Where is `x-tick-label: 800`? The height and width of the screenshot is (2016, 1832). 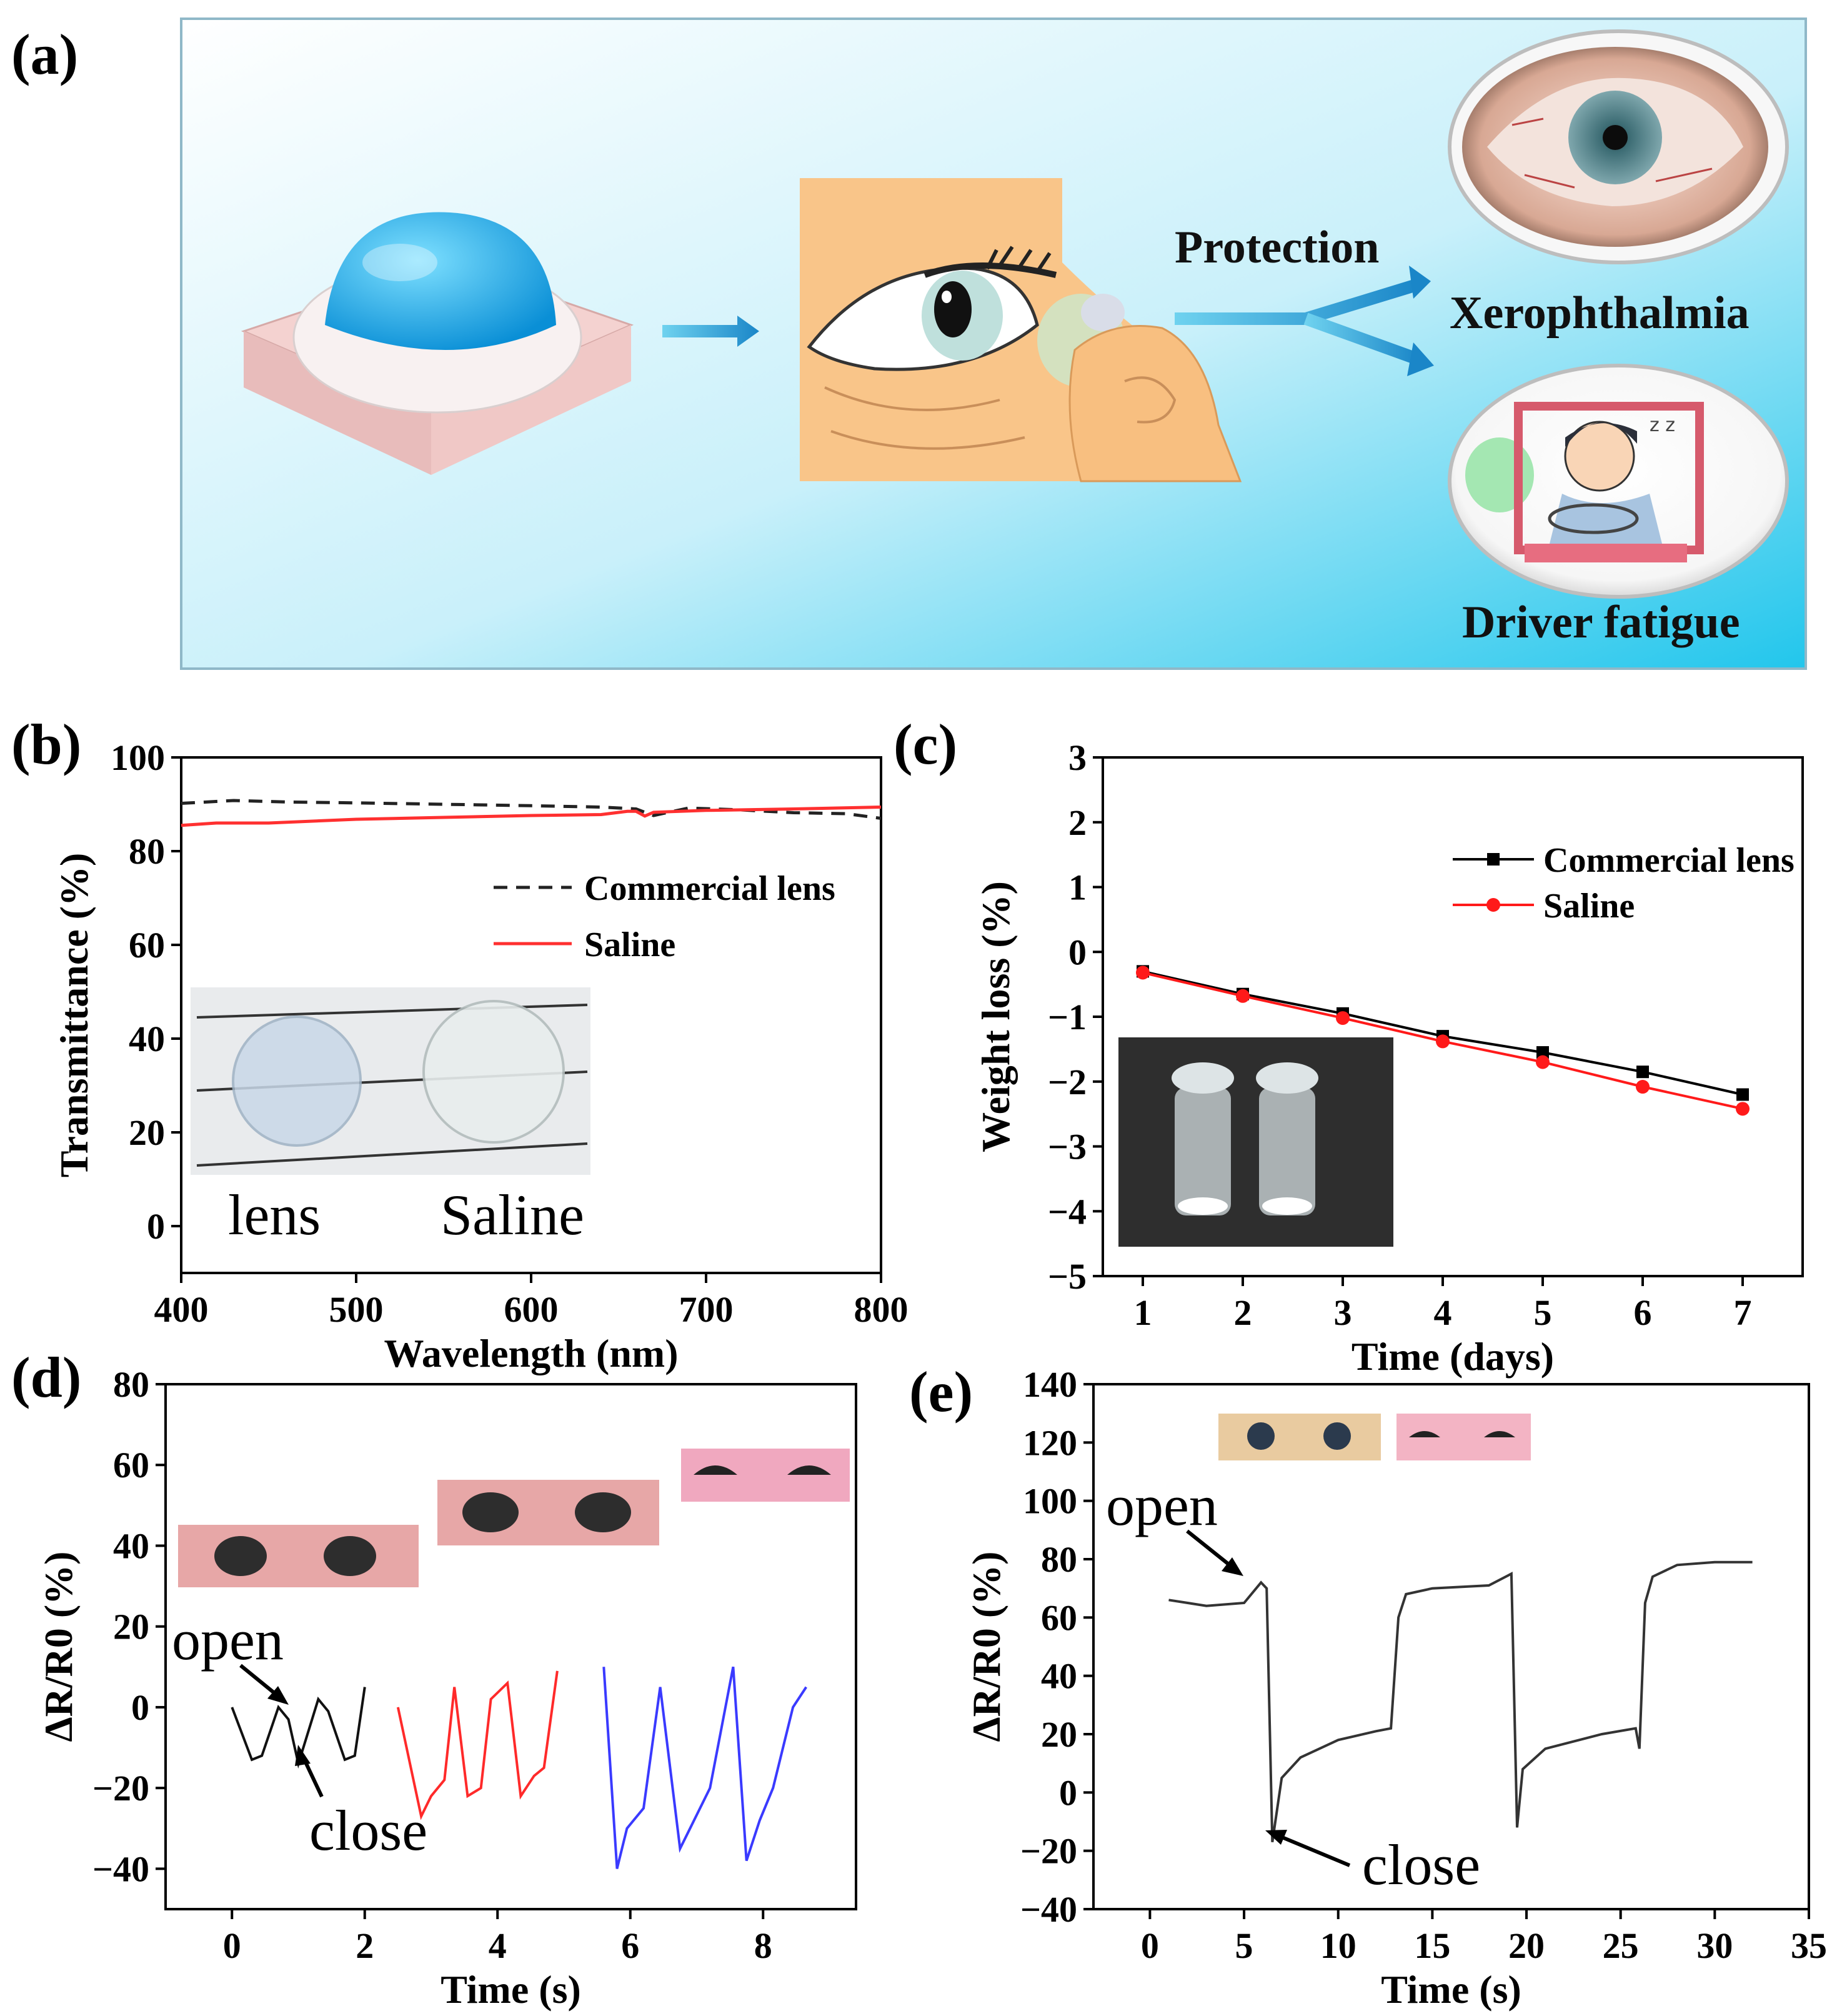 x-tick-label: 800 is located at coordinates (881, 1309).